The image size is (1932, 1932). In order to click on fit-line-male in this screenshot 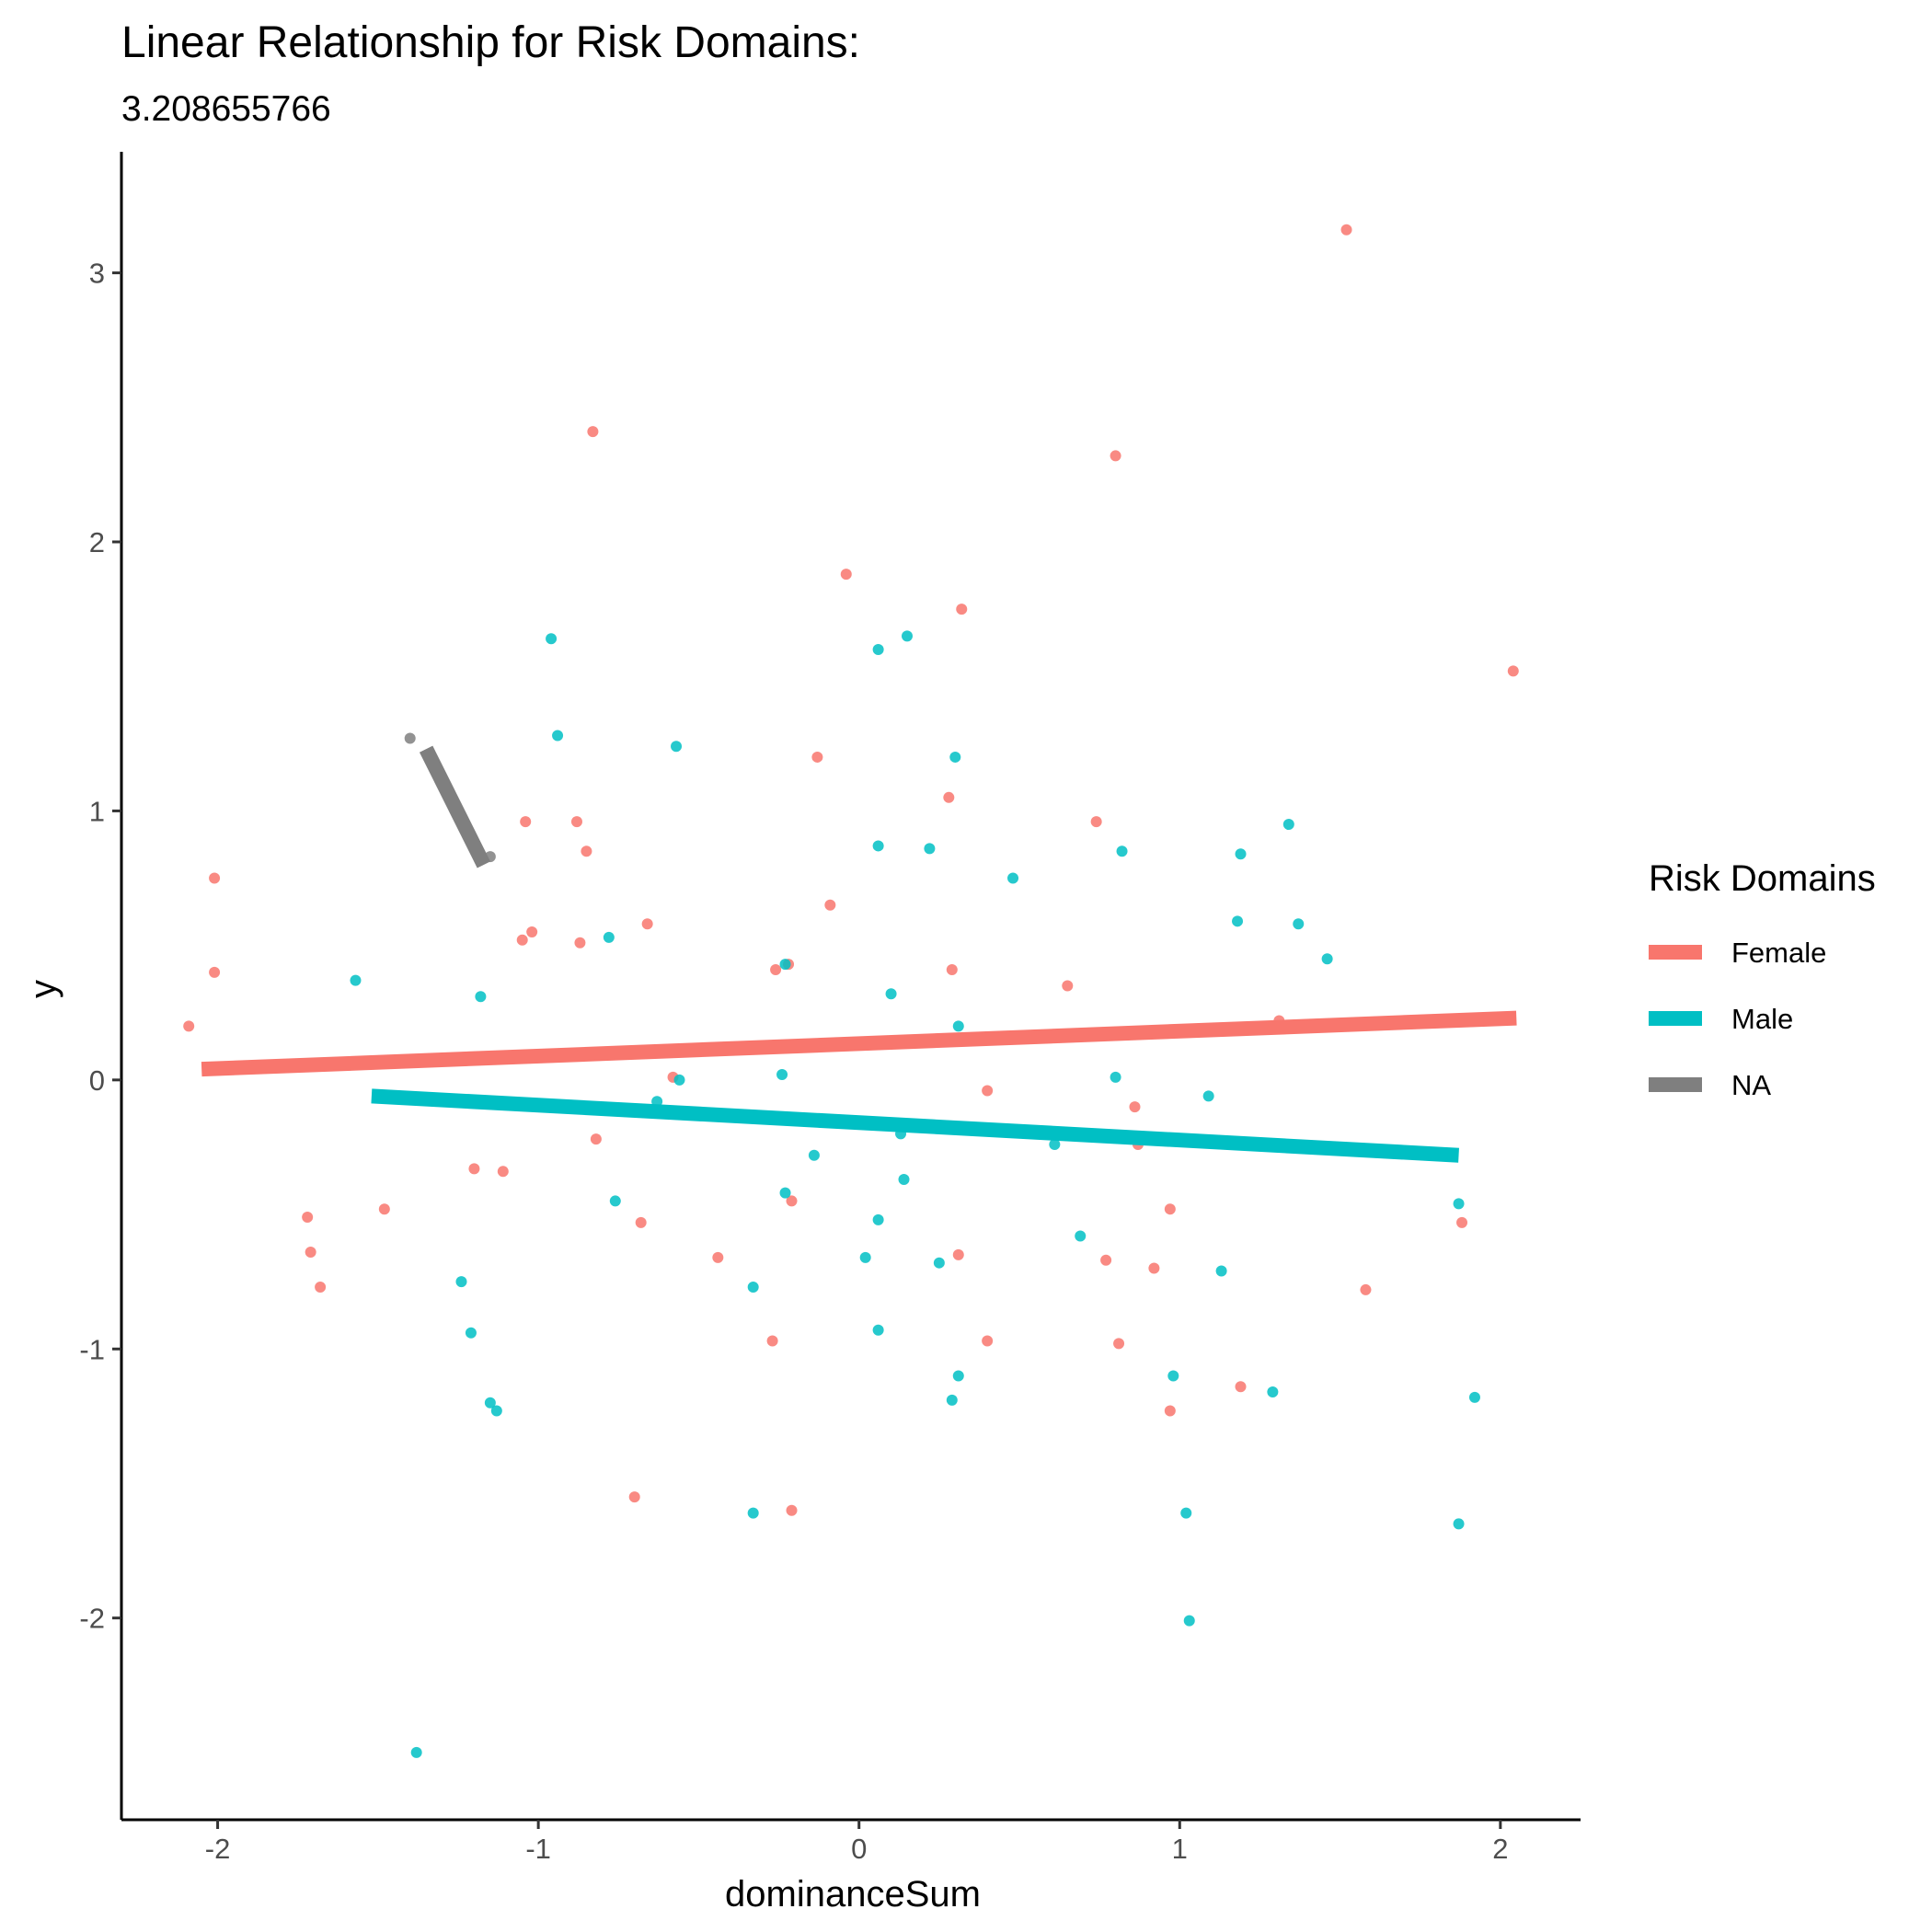, I will do `click(915, 1125)`.